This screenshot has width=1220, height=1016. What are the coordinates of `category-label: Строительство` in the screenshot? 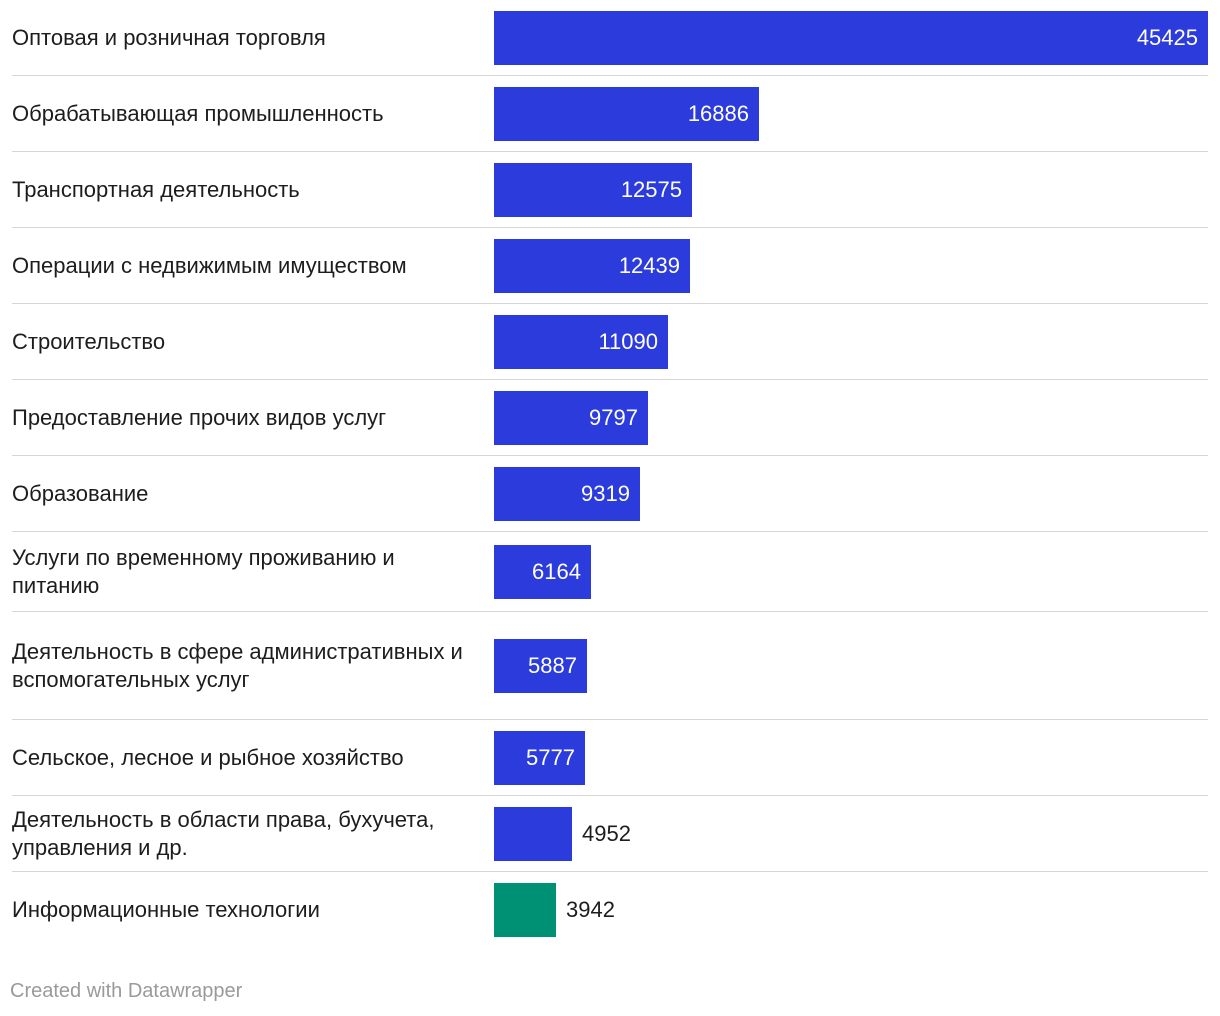 It's located at (89, 341).